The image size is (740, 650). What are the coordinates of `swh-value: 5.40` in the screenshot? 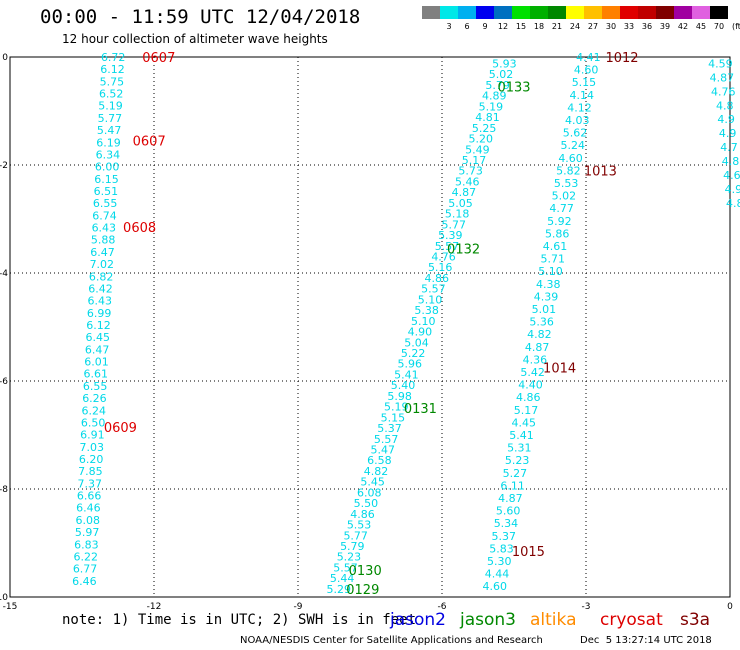 It's located at (403, 385).